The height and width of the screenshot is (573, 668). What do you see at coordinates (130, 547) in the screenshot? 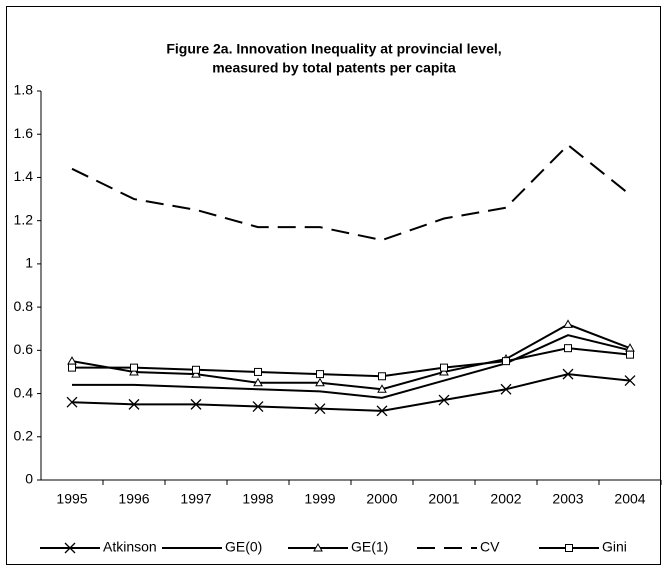
I see `legend-label: Atkinson` at bounding box center [130, 547].